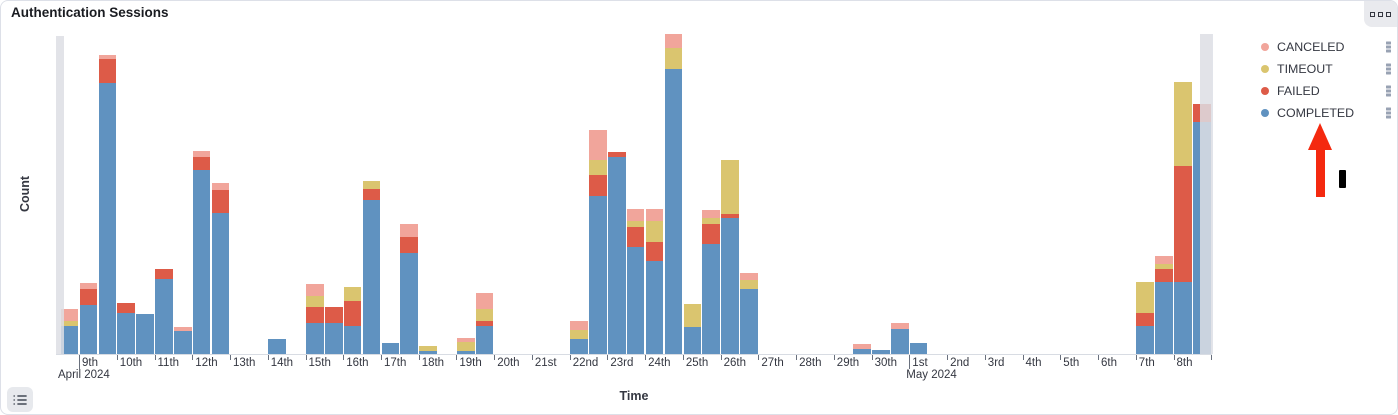  What do you see at coordinates (1298, 91) in the screenshot?
I see `legend-label: FAILED` at bounding box center [1298, 91].